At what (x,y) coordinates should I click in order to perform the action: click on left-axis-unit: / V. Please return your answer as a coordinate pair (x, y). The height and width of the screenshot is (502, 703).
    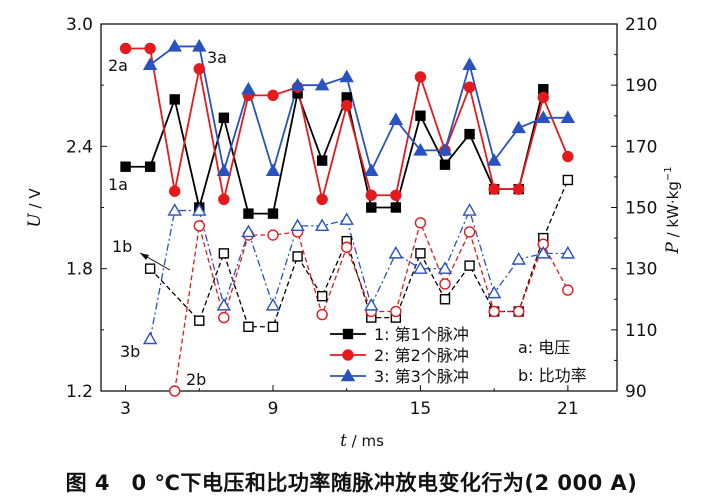
    Looking at the image, I should click on (35, 201).